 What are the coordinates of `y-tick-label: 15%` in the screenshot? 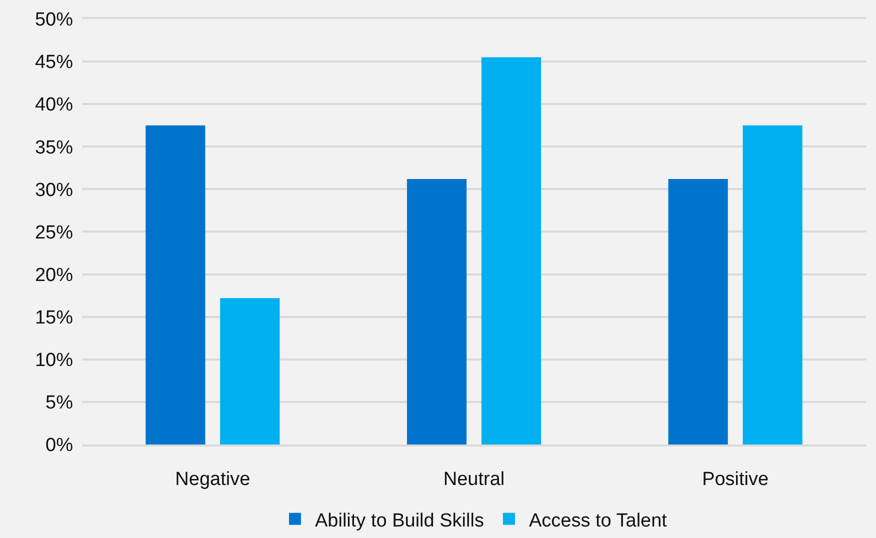 It's located at (54, 317).